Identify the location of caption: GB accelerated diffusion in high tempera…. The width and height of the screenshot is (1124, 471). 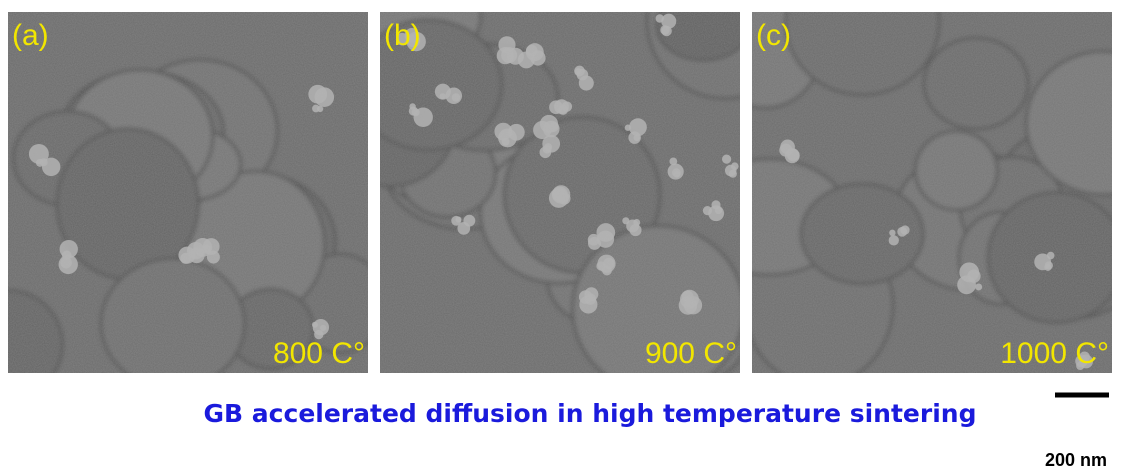
(590, 413).